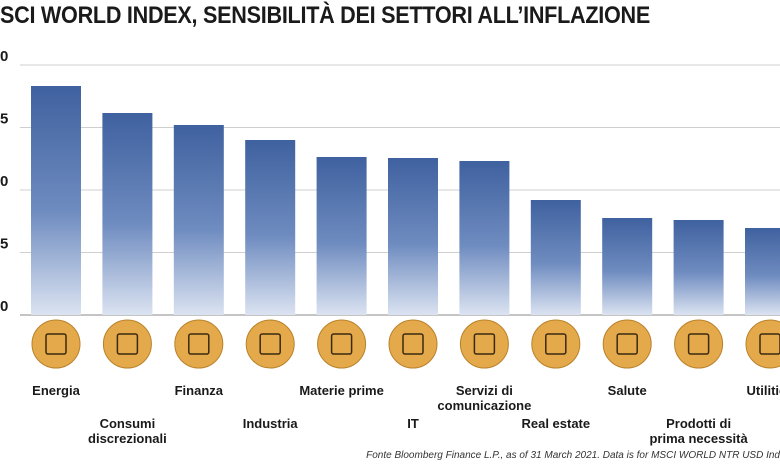 The image size is (780, 470). I want to click on x-tick-label: Prodotti di prima necessità, so click(698, 431).